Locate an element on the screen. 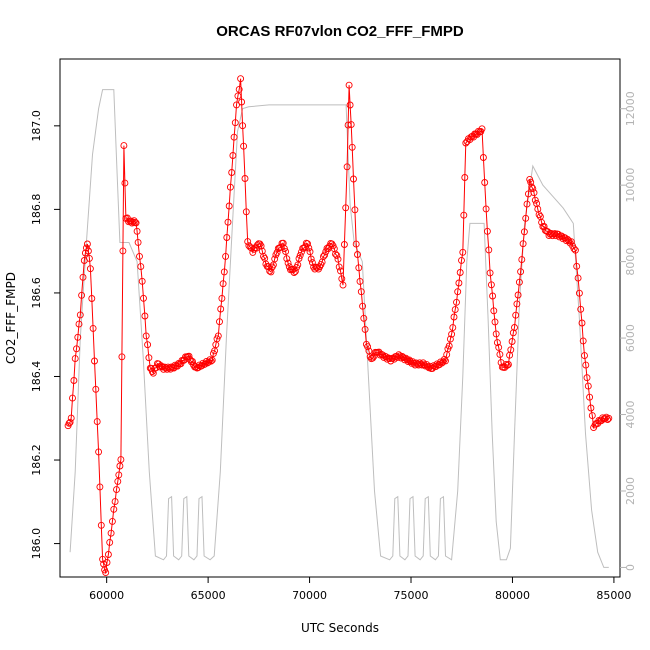  x-tick-label: 65000 is located at coordinates (208, 595).